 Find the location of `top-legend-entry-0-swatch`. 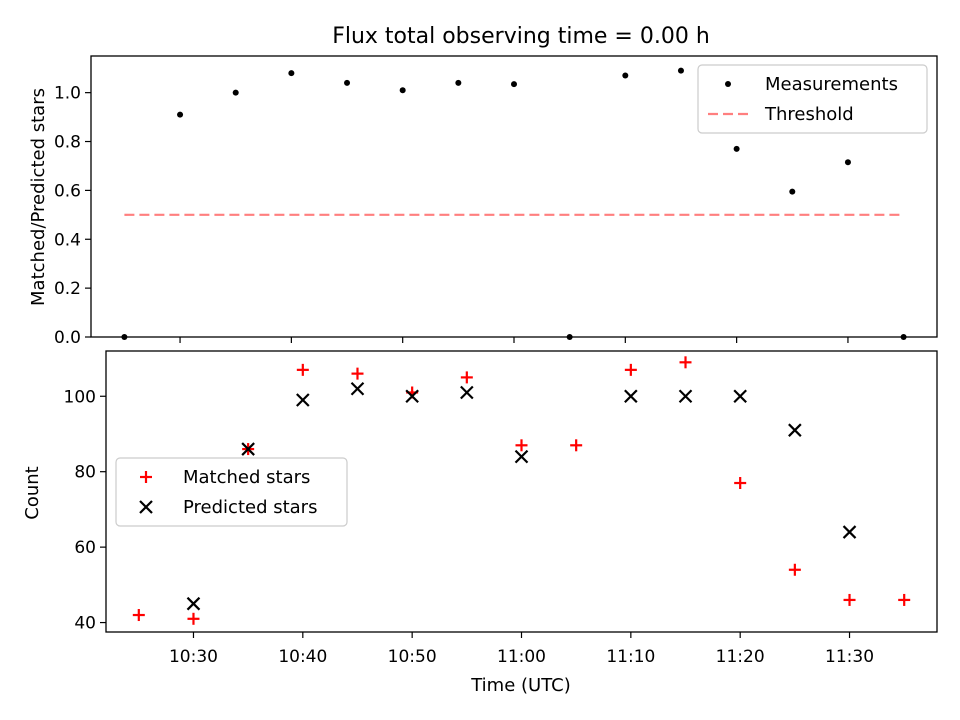

top-legend-entry-0-swatch is located at coordinates (728, 84).